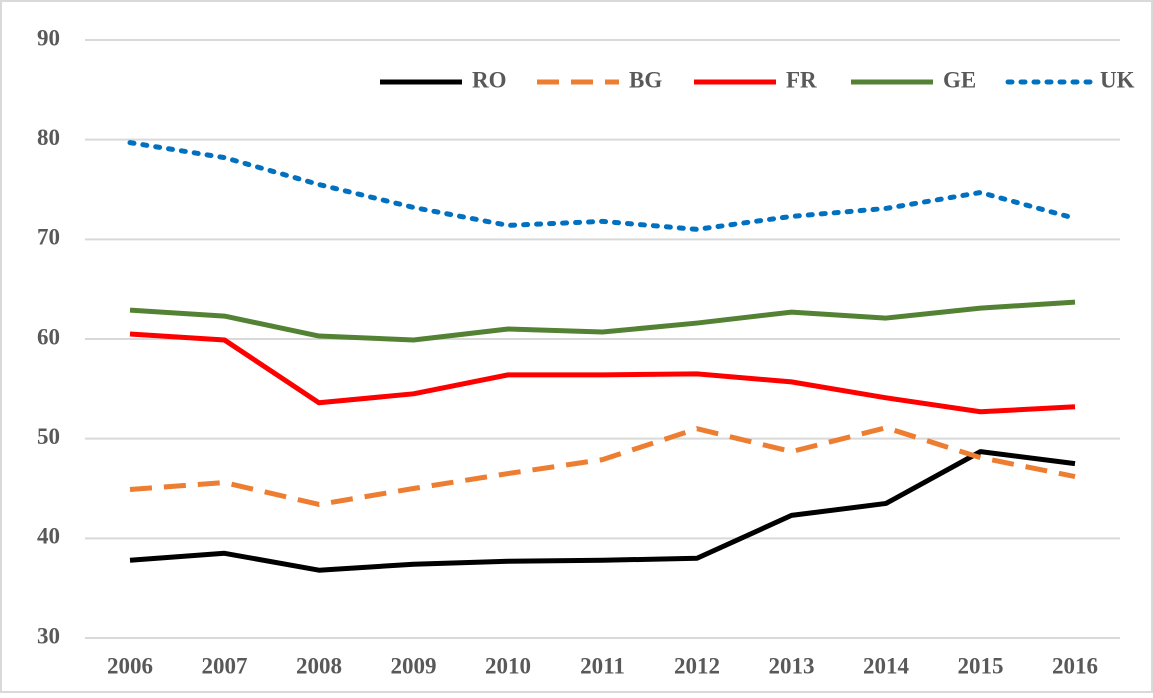 The height and width of the screenshot is (698, 1153). I want to click on y-tick-label: 90, so click(48, 37).